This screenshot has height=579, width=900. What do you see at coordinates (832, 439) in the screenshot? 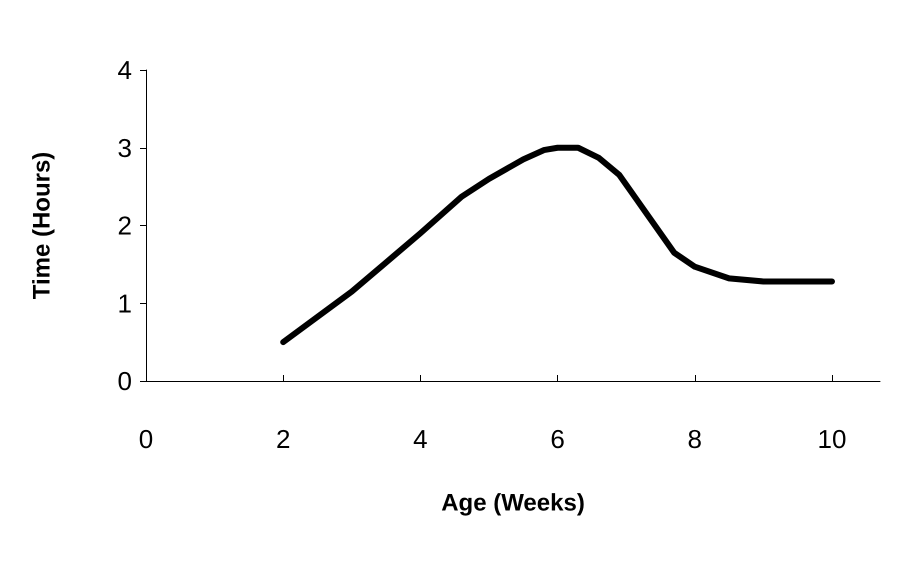
I see `x-tick-label: 10` at bounding box center [832, 439].